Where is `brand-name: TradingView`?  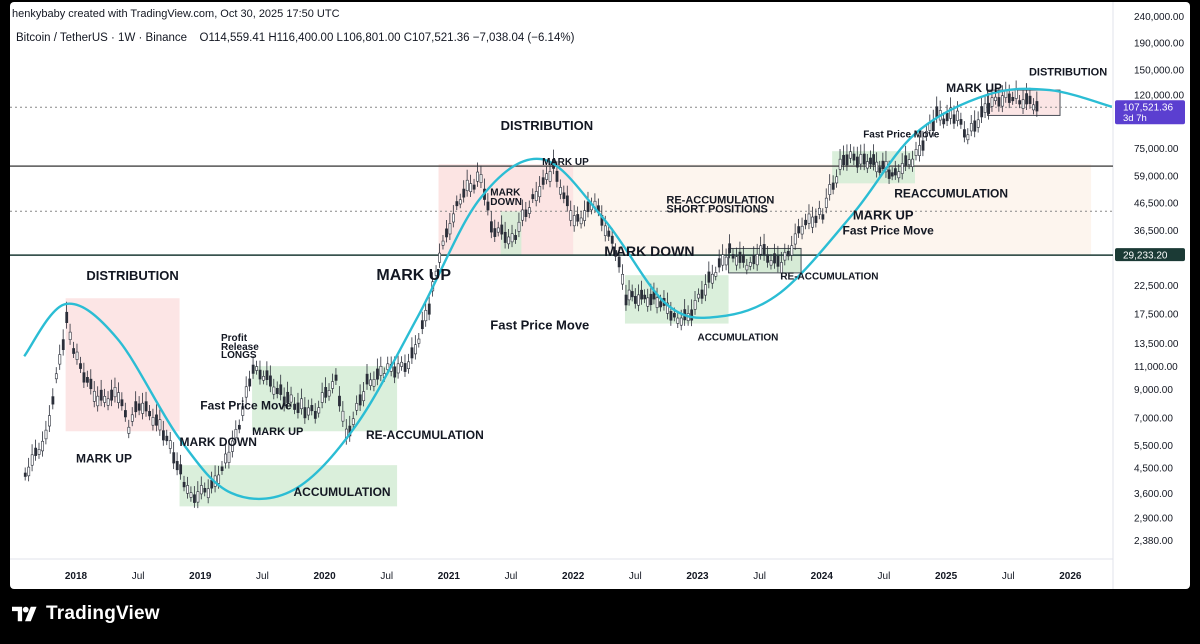 brand-name: TradingView is located at coordinates (103, 613).